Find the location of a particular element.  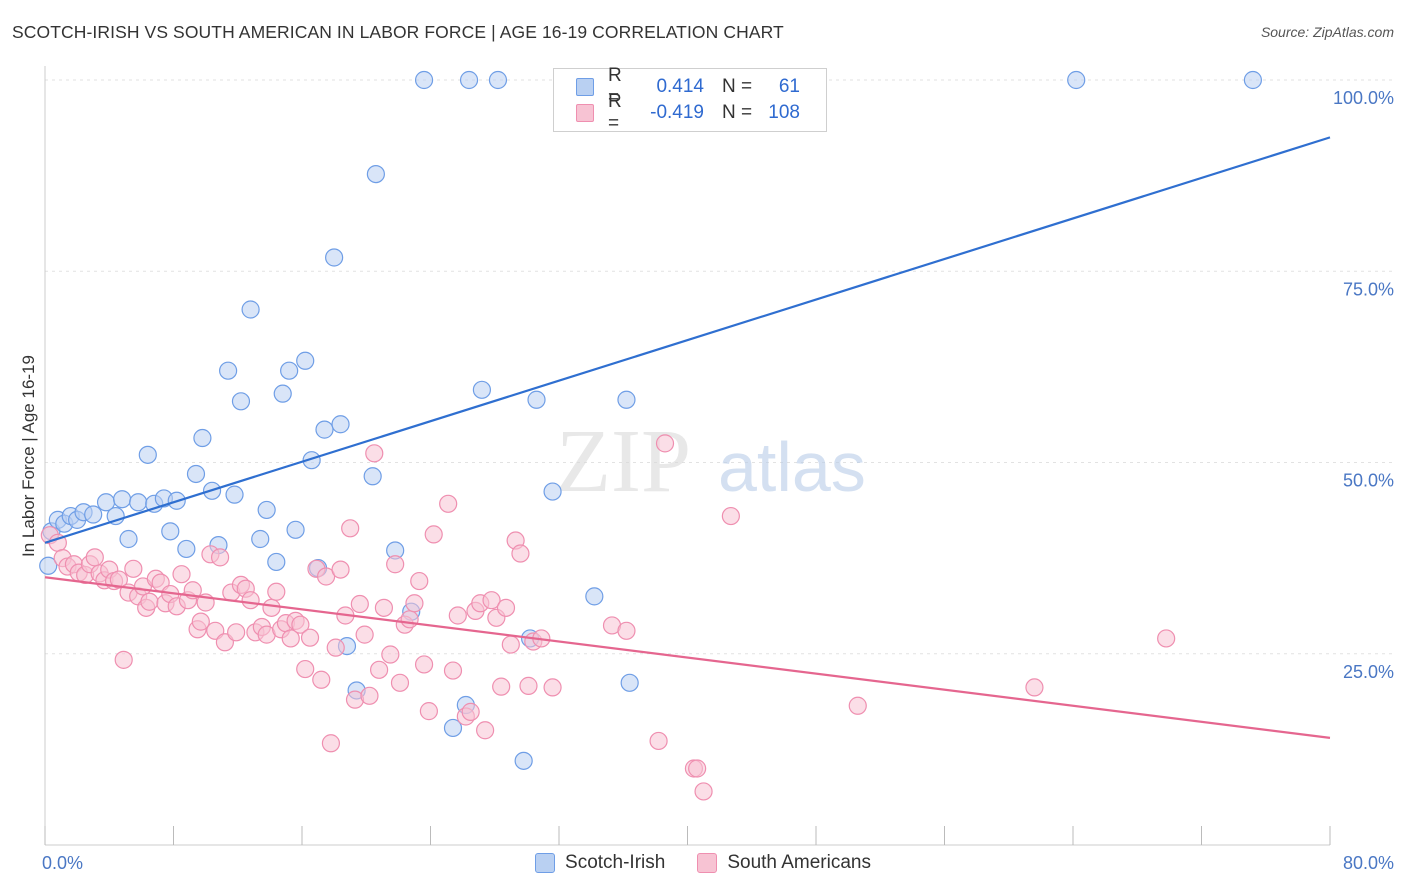

legend-r-value: -0.419 is located at coordinates (677, 112).